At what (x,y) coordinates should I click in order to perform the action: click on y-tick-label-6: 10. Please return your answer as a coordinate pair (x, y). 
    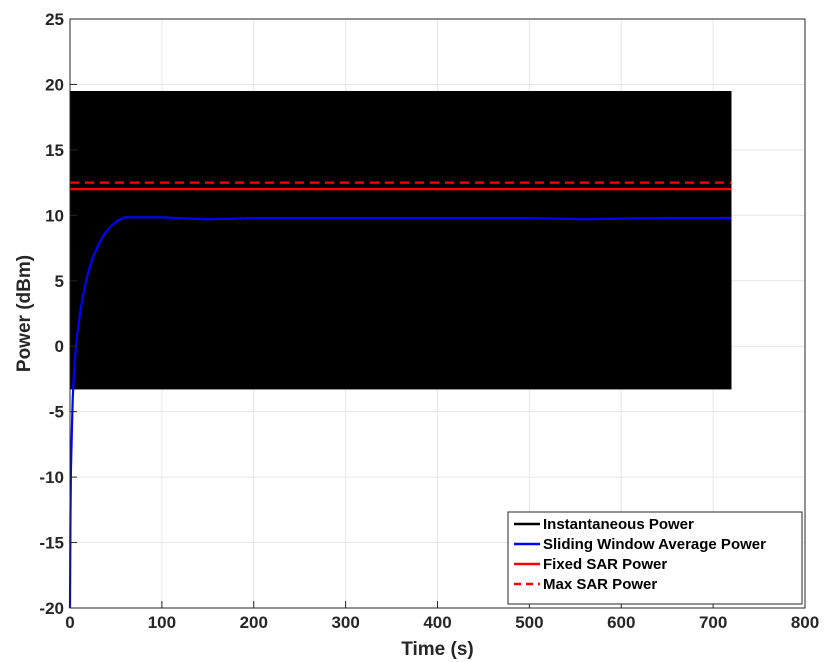
    Looking at the image, I should click on (54, 215).